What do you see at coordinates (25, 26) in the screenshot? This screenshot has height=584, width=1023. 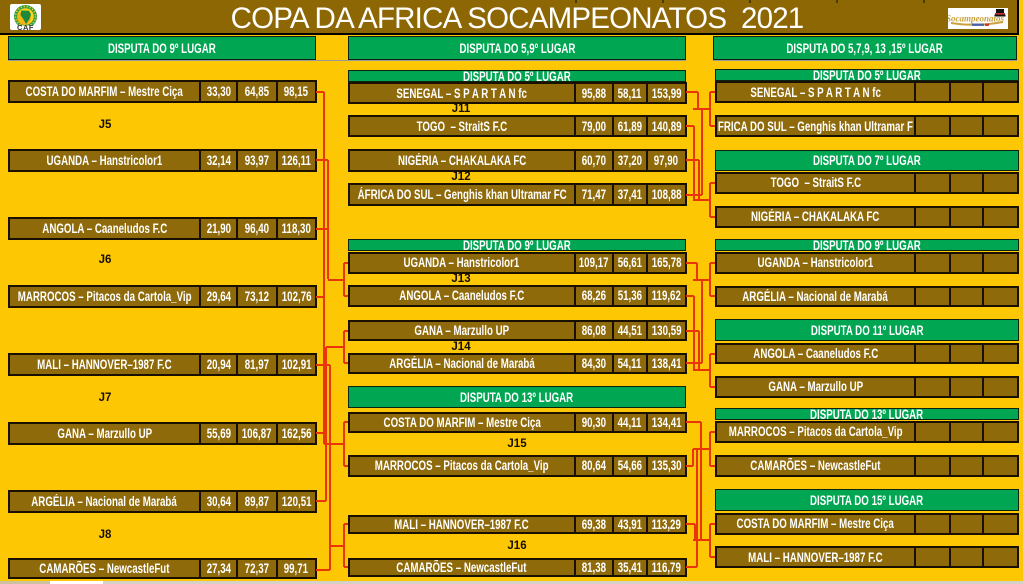 I see `svg-text: CAF` at bounding box center [25, 26].